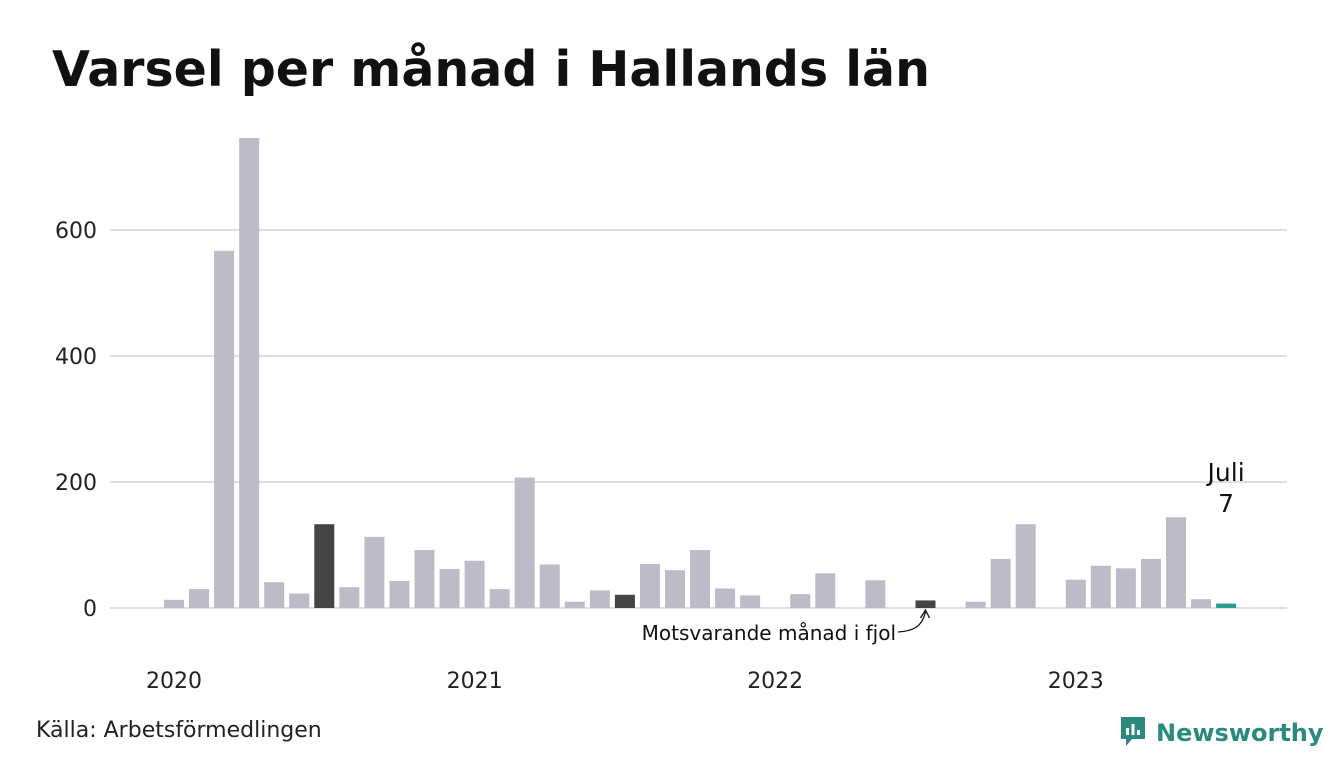 This screenshot has height=780, width=1340. I want to click on y-tick-label: 600, so click(76, 231).